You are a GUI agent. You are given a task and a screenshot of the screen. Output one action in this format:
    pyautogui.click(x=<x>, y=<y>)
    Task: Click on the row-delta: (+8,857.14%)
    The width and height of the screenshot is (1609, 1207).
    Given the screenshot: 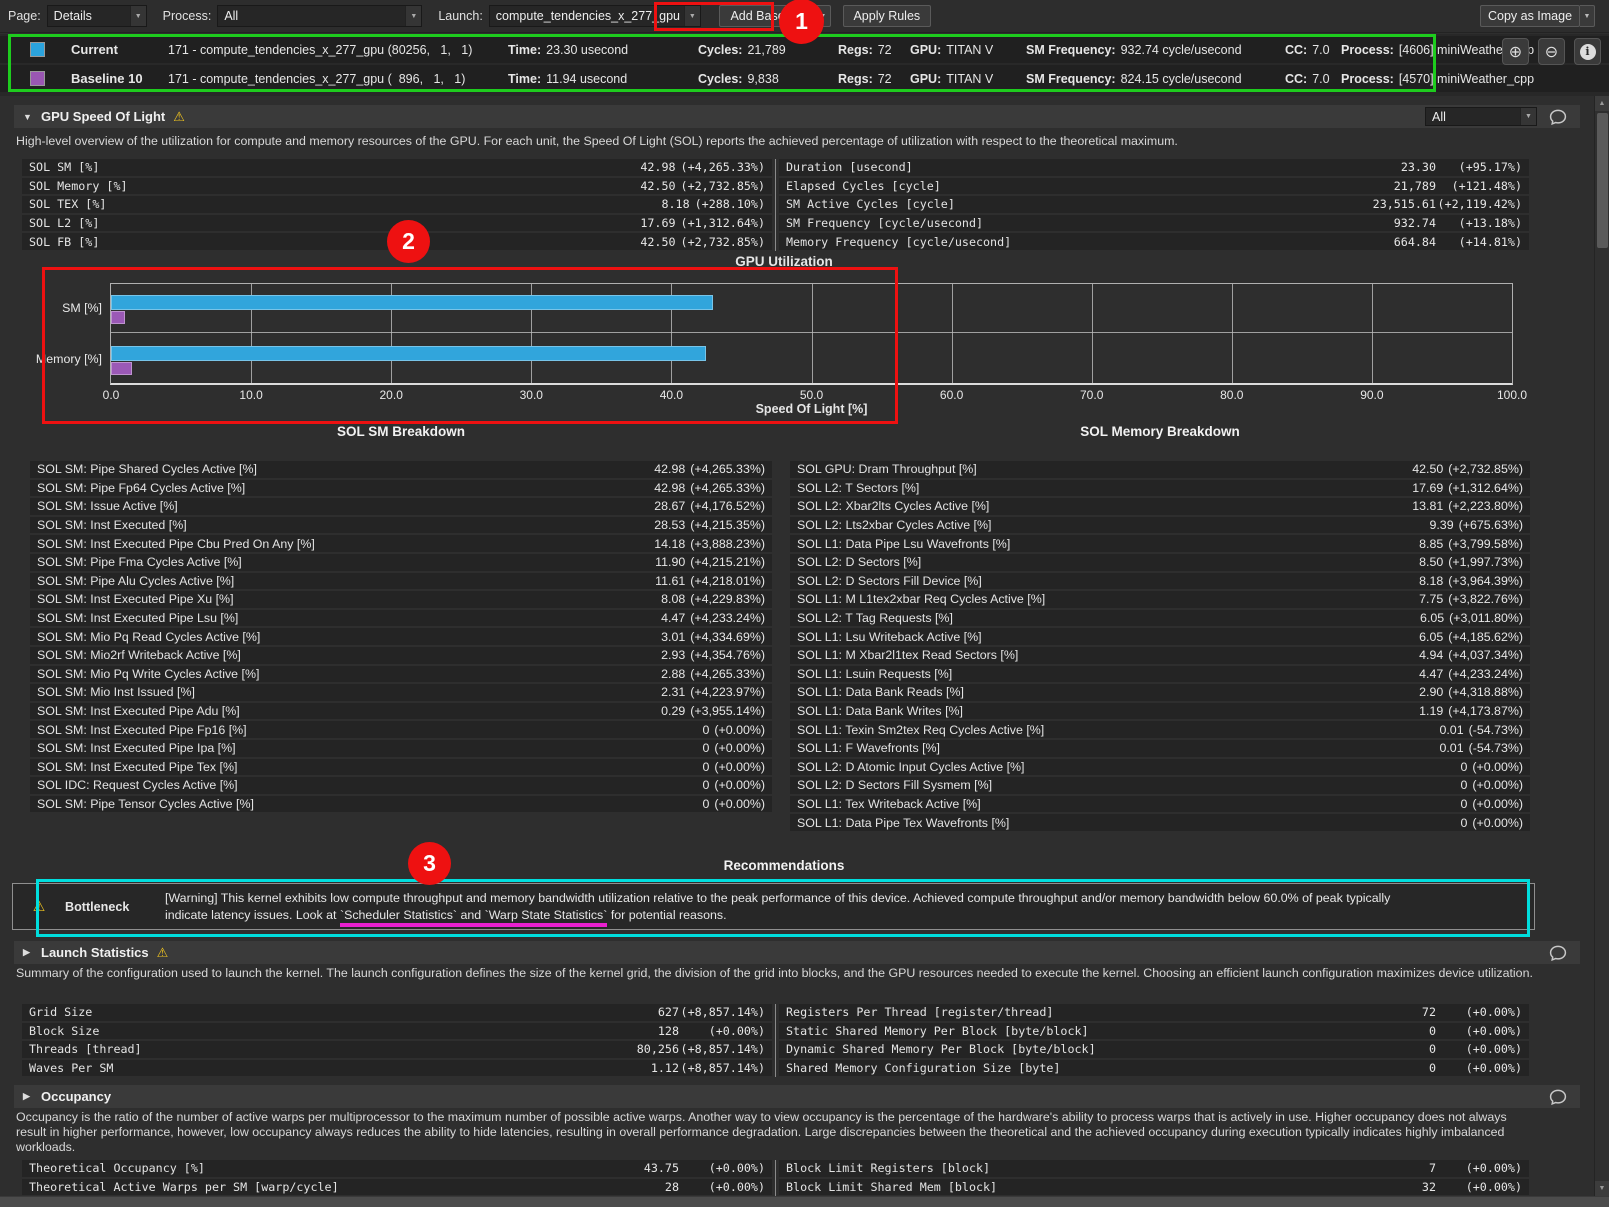 What is the action you would take?
    pyautogui.click(x=722, y=1049)
    